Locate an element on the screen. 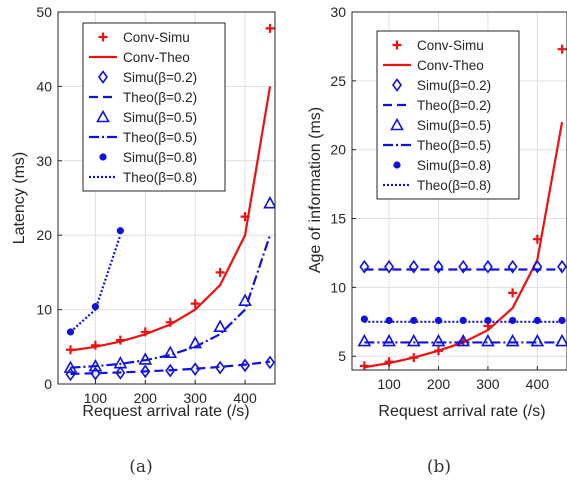 This screenshot has width=567, height=489. chart-b-xlabel: Request arrival rate (/s) is located at coordinates (461, 411).